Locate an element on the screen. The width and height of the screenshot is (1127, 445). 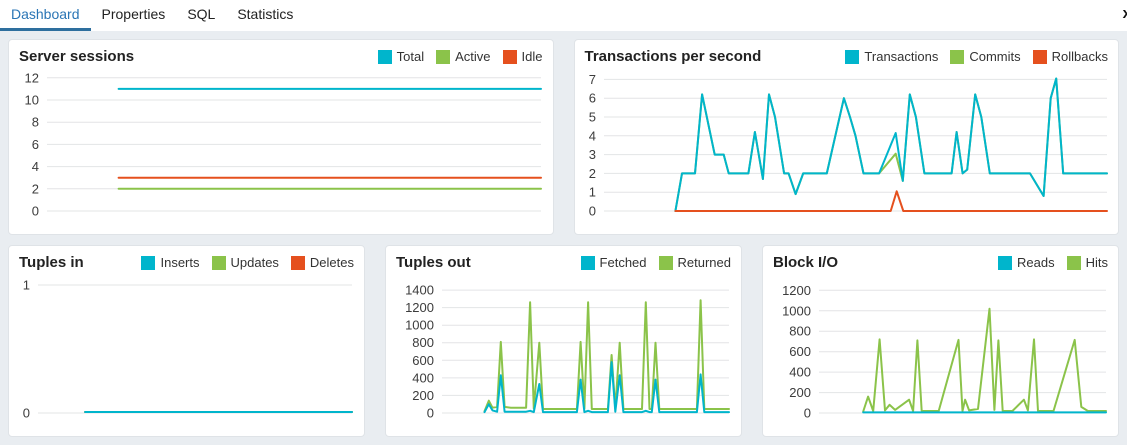
legend-item-active: Active is located at coordinates (463, 56).